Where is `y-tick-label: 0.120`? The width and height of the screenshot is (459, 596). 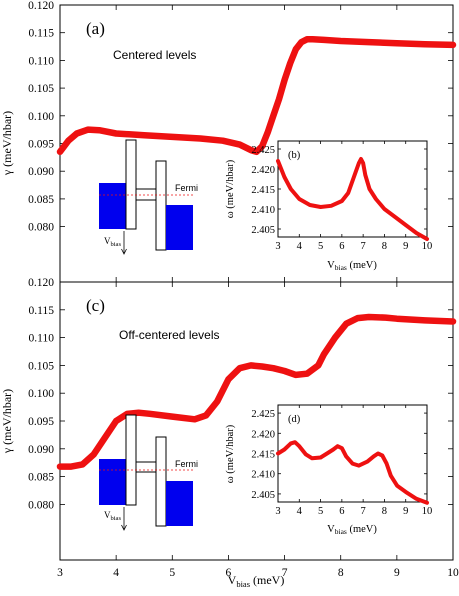 y-tick-label: 0.120 is located at coordinates (41, 283).